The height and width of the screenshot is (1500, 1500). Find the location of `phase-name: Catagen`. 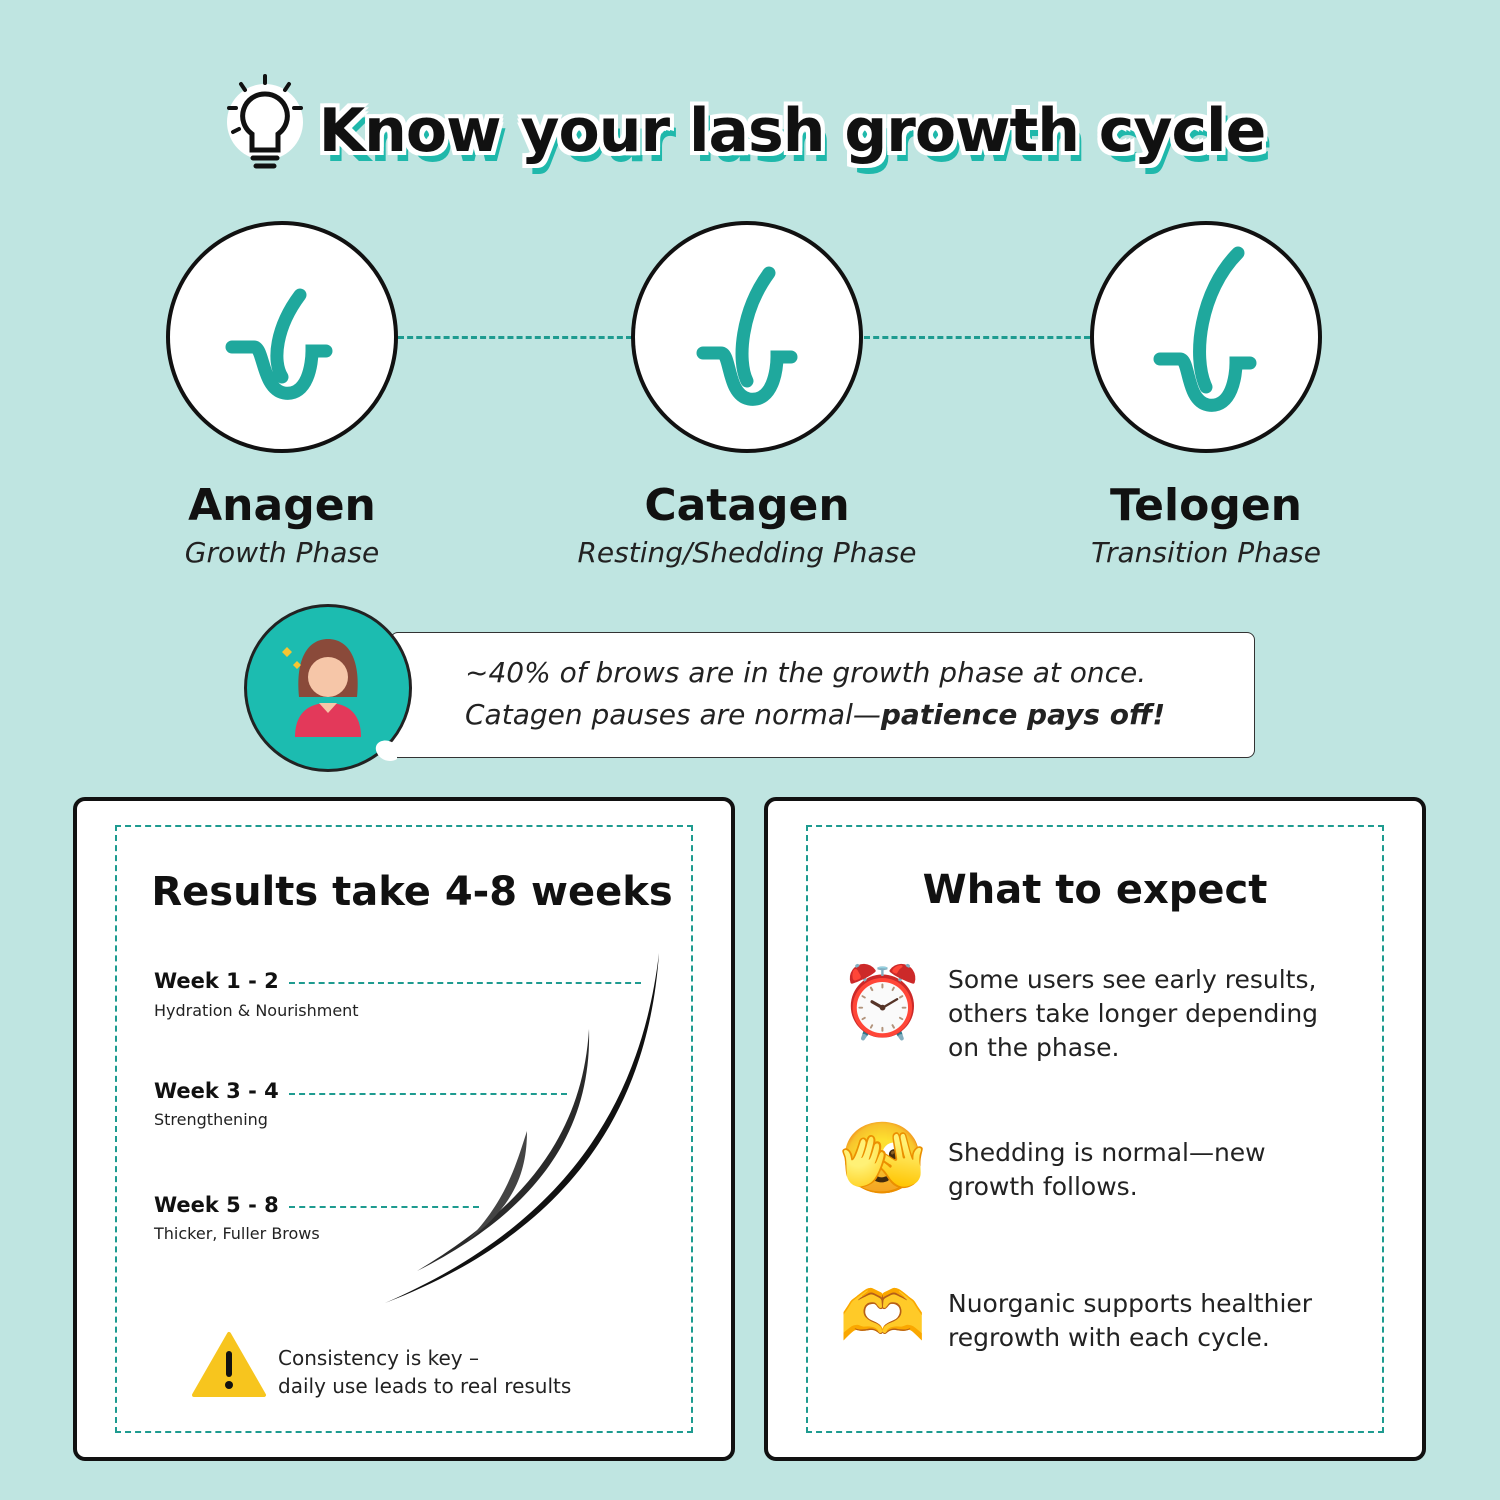

phase-name: Catagen is located at coordinates (747, 505).